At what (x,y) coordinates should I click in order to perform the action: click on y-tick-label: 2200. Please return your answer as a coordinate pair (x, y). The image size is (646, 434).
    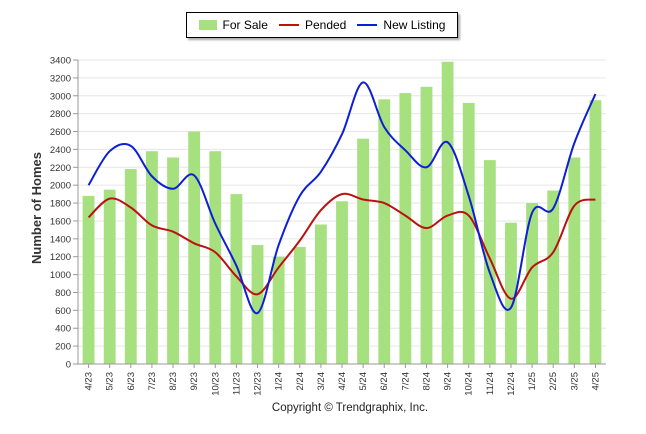
    Looking at the image, I should click on (60, 168).